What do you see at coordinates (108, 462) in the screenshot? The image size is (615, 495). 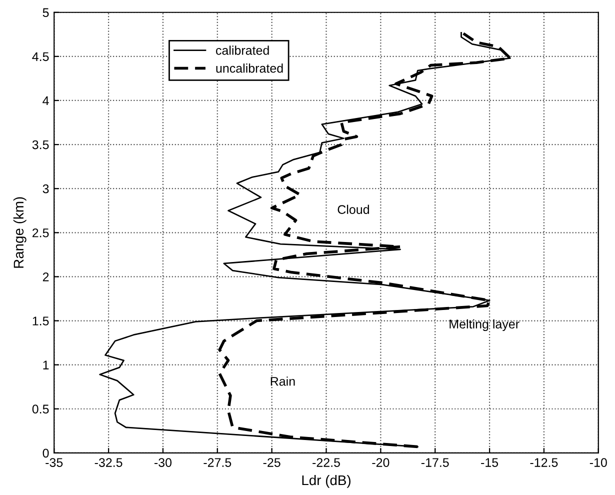 I see `x-tick-label: -32.5` at bounding box center [108, 462].